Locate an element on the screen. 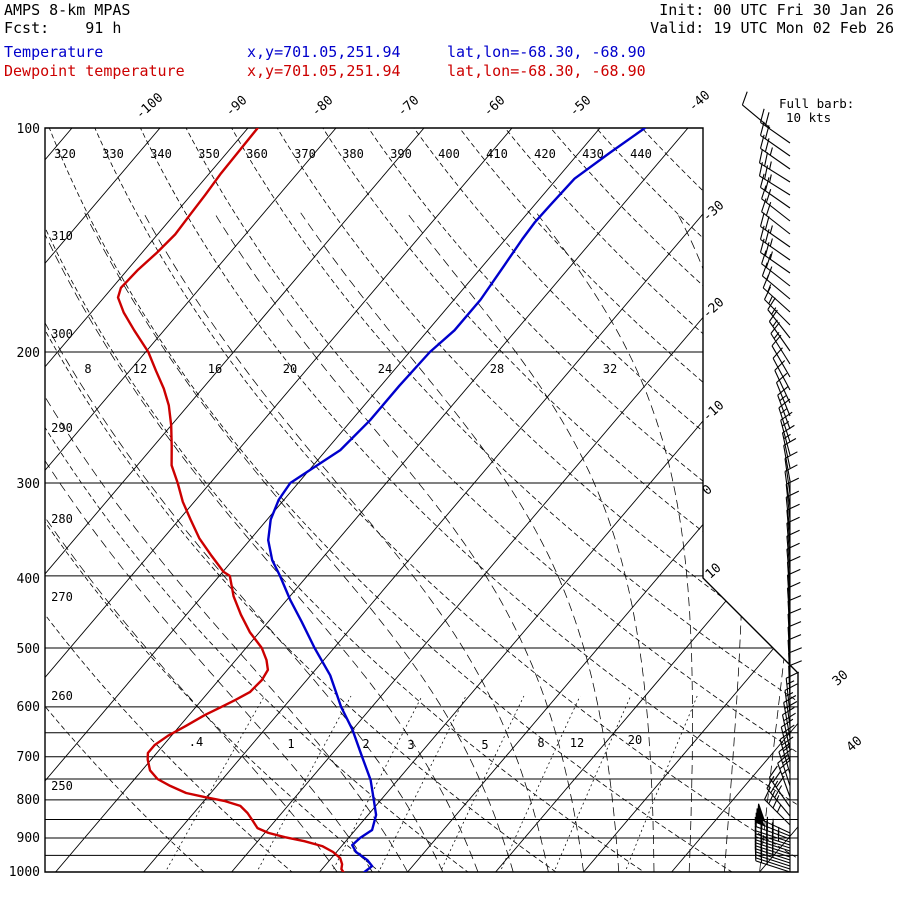  svg-text: -90 is located at coordinates (236, 106).